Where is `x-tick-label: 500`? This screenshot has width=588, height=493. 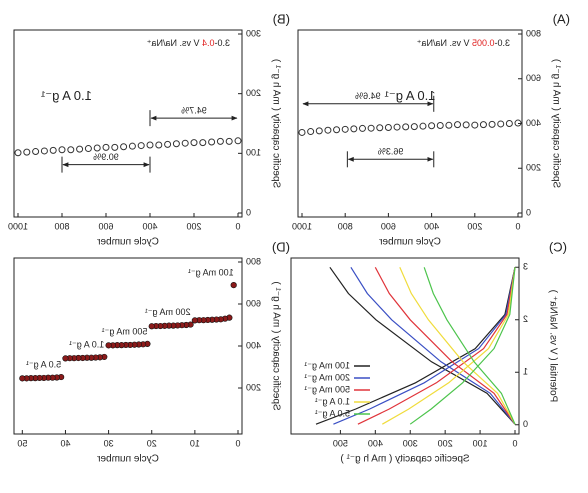
x-tick-label: 500 is located at coordinates (340, 443).